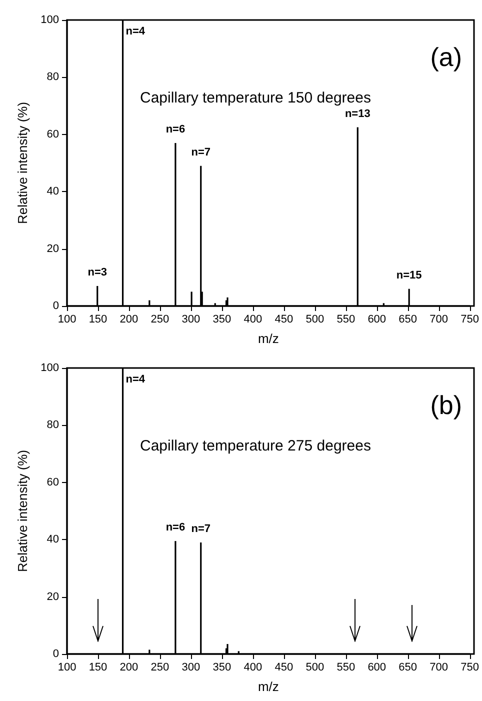  I want to click on annotation: n=3, so click(97, 272).